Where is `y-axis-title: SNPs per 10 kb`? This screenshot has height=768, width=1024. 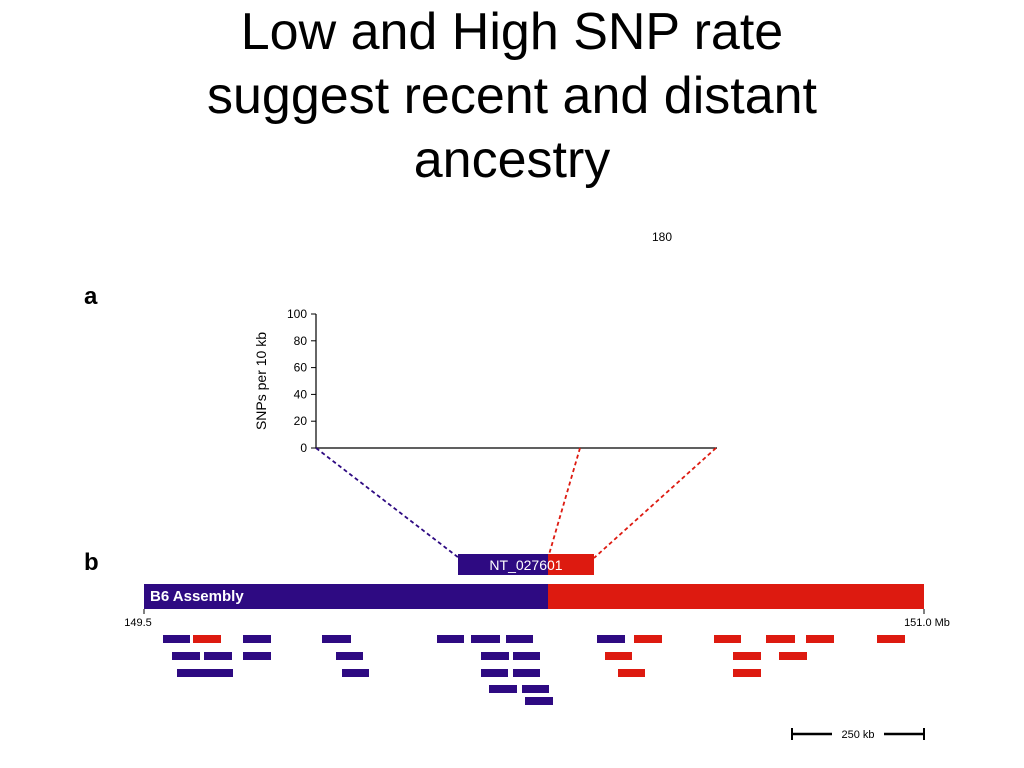
y-axis-title: SNPs per 10 kb is located at coordinates (261, 381).